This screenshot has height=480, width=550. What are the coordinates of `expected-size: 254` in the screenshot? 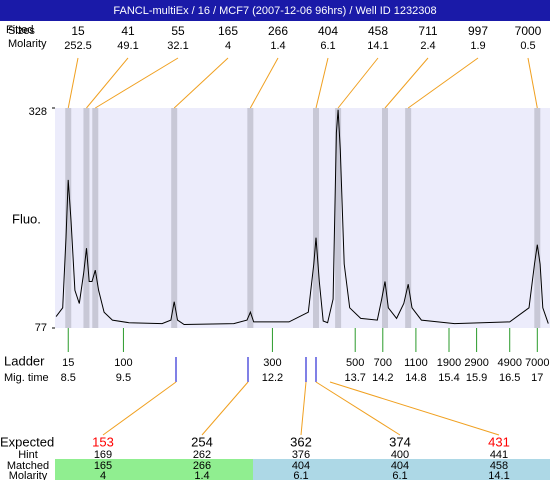 It's located at (202, 441).